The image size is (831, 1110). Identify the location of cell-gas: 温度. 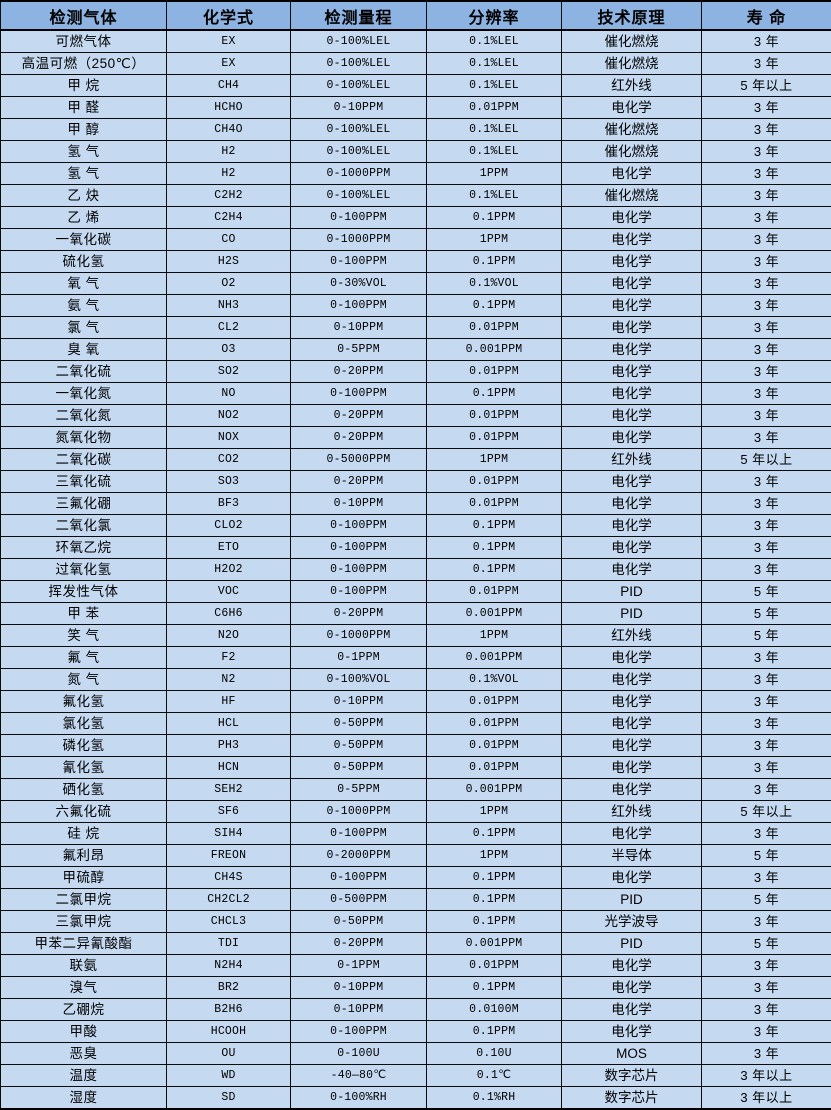
(84, 1076).